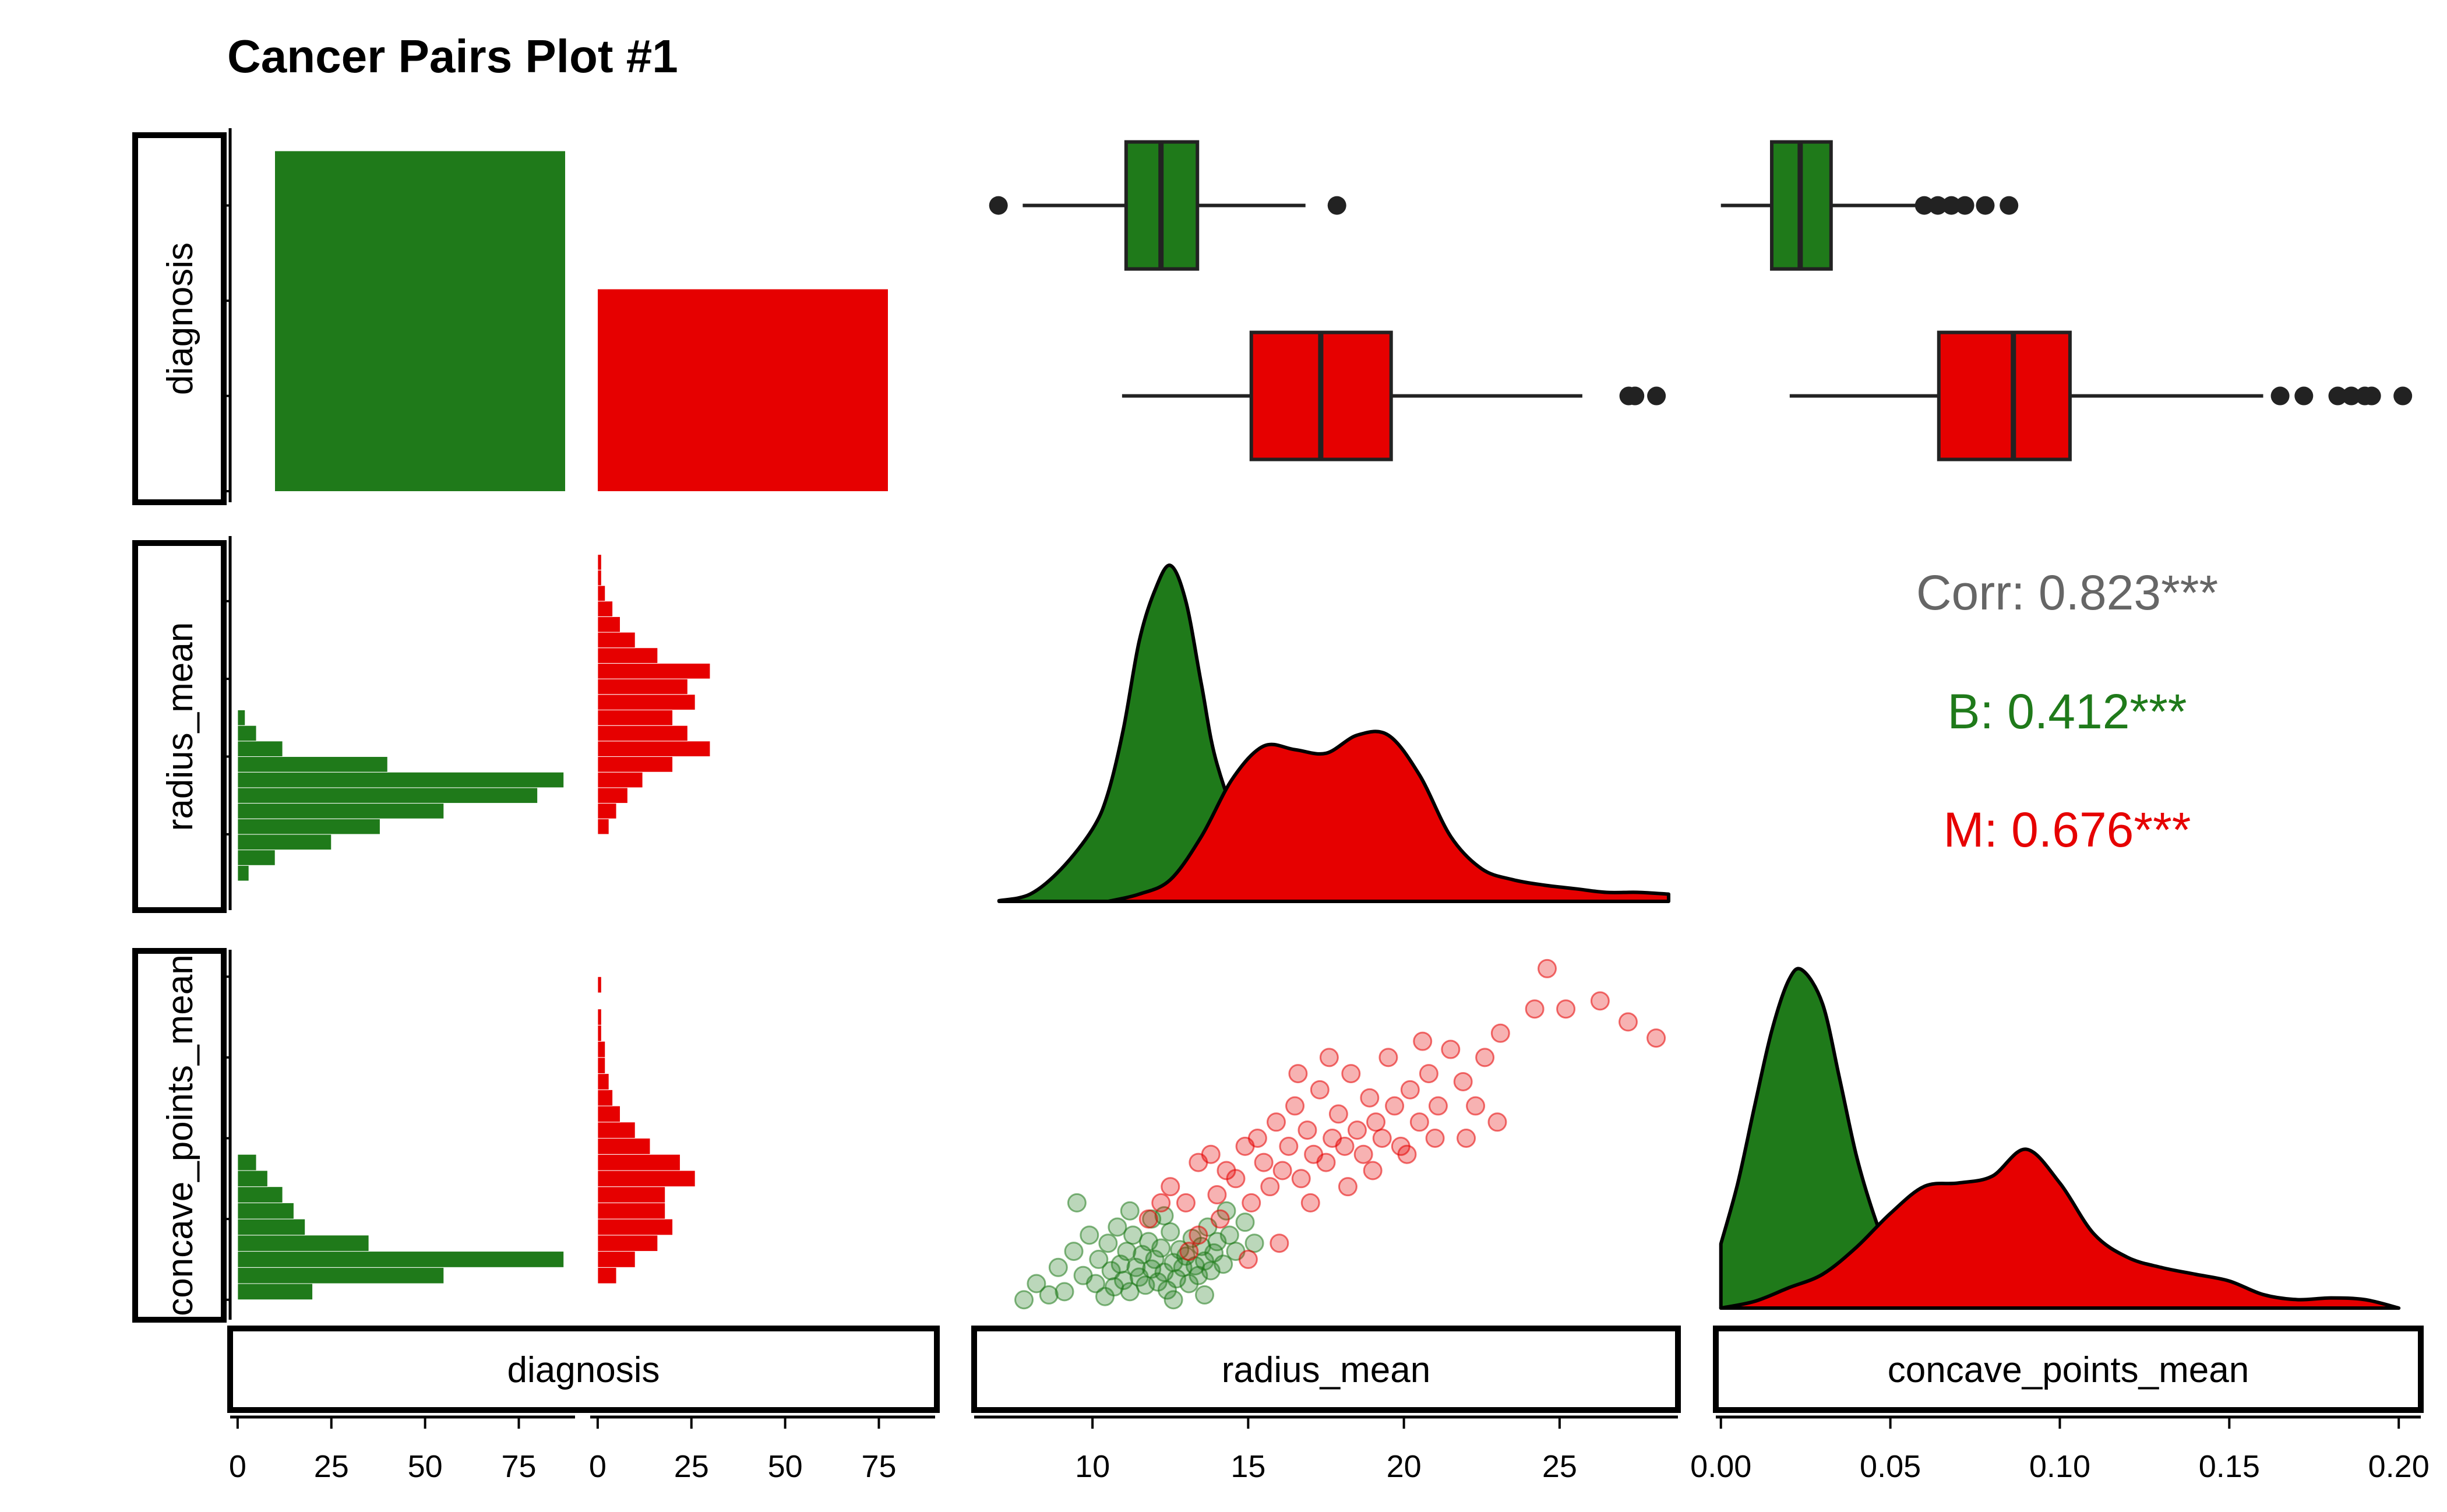 The height and width of the screenshot is (1512, 2447). I want to click on radius-box-B-outlier, so click(998, 205).